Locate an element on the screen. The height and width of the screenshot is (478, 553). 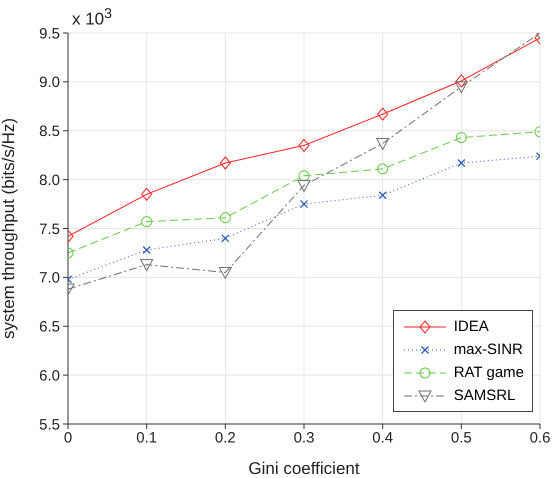
y-tick-label: 9.5 is located at coordinates (49, 33).